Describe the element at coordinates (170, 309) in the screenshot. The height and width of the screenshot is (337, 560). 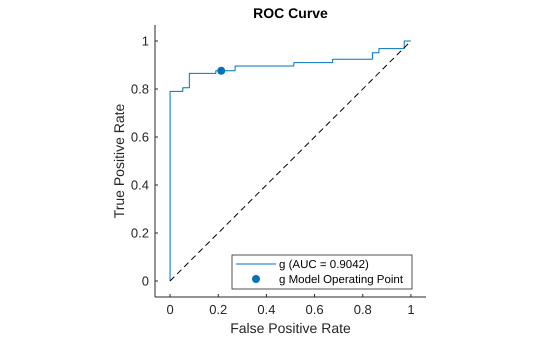
I see `x-tick-label: 0` at that location.